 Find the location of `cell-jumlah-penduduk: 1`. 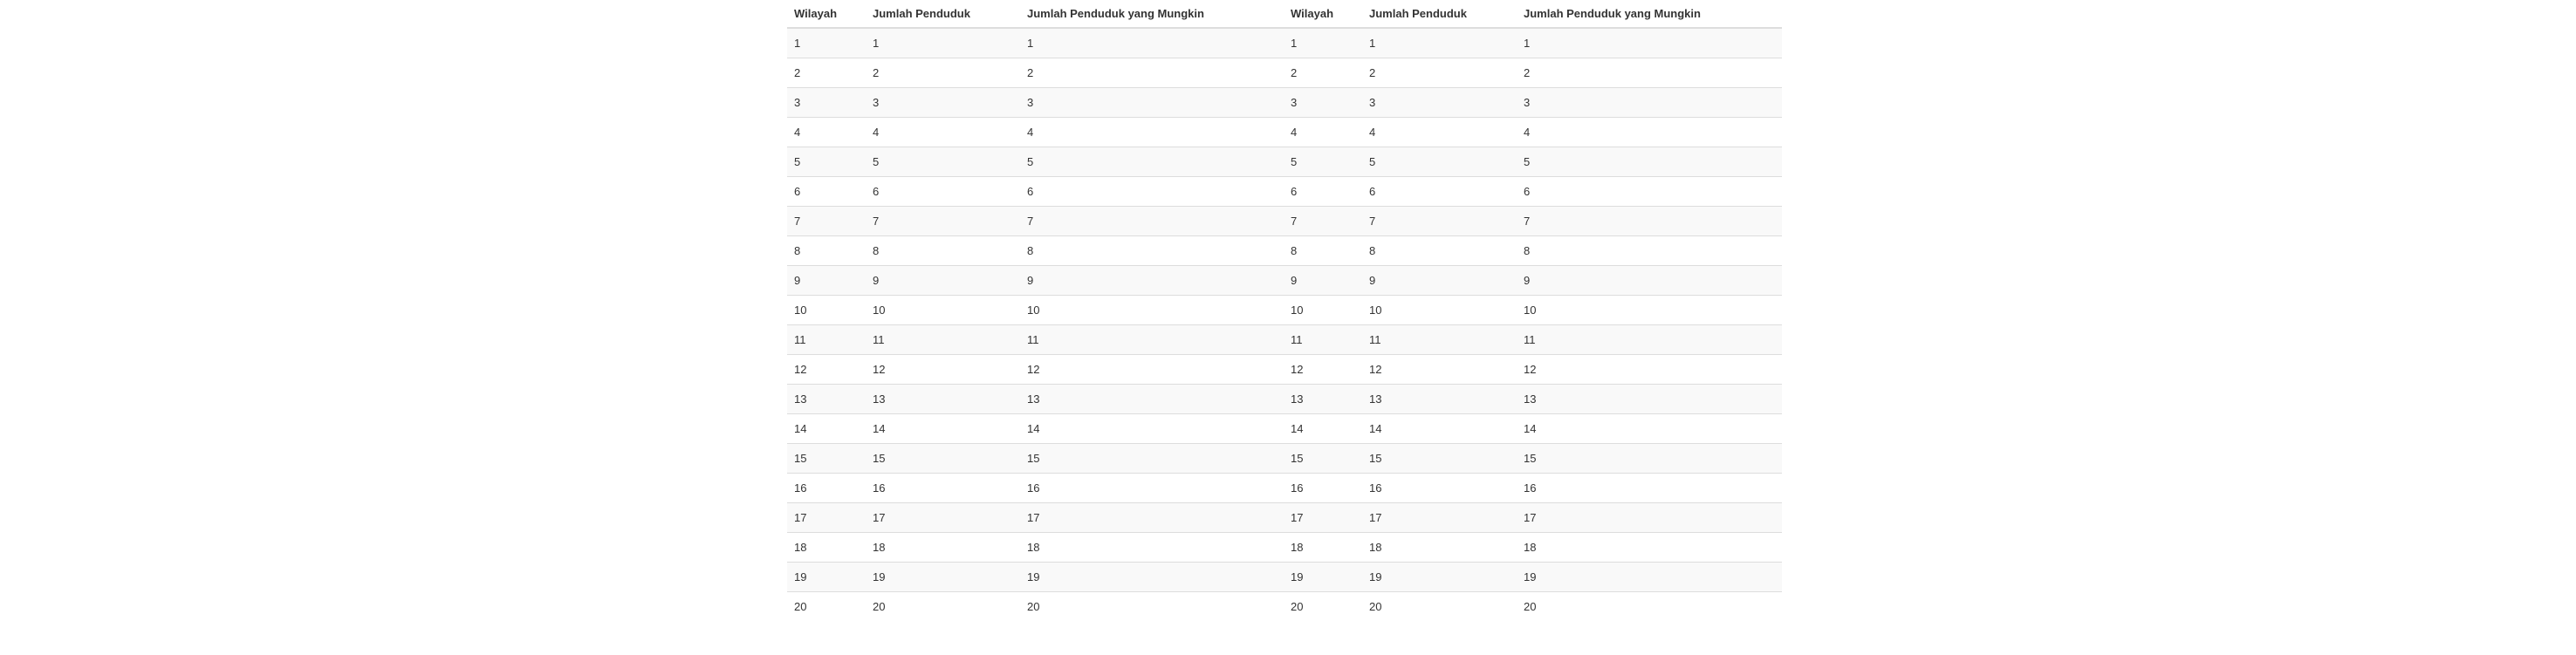

cell-jumlah-penduduk: 1 is located at coordinates (943, 43).